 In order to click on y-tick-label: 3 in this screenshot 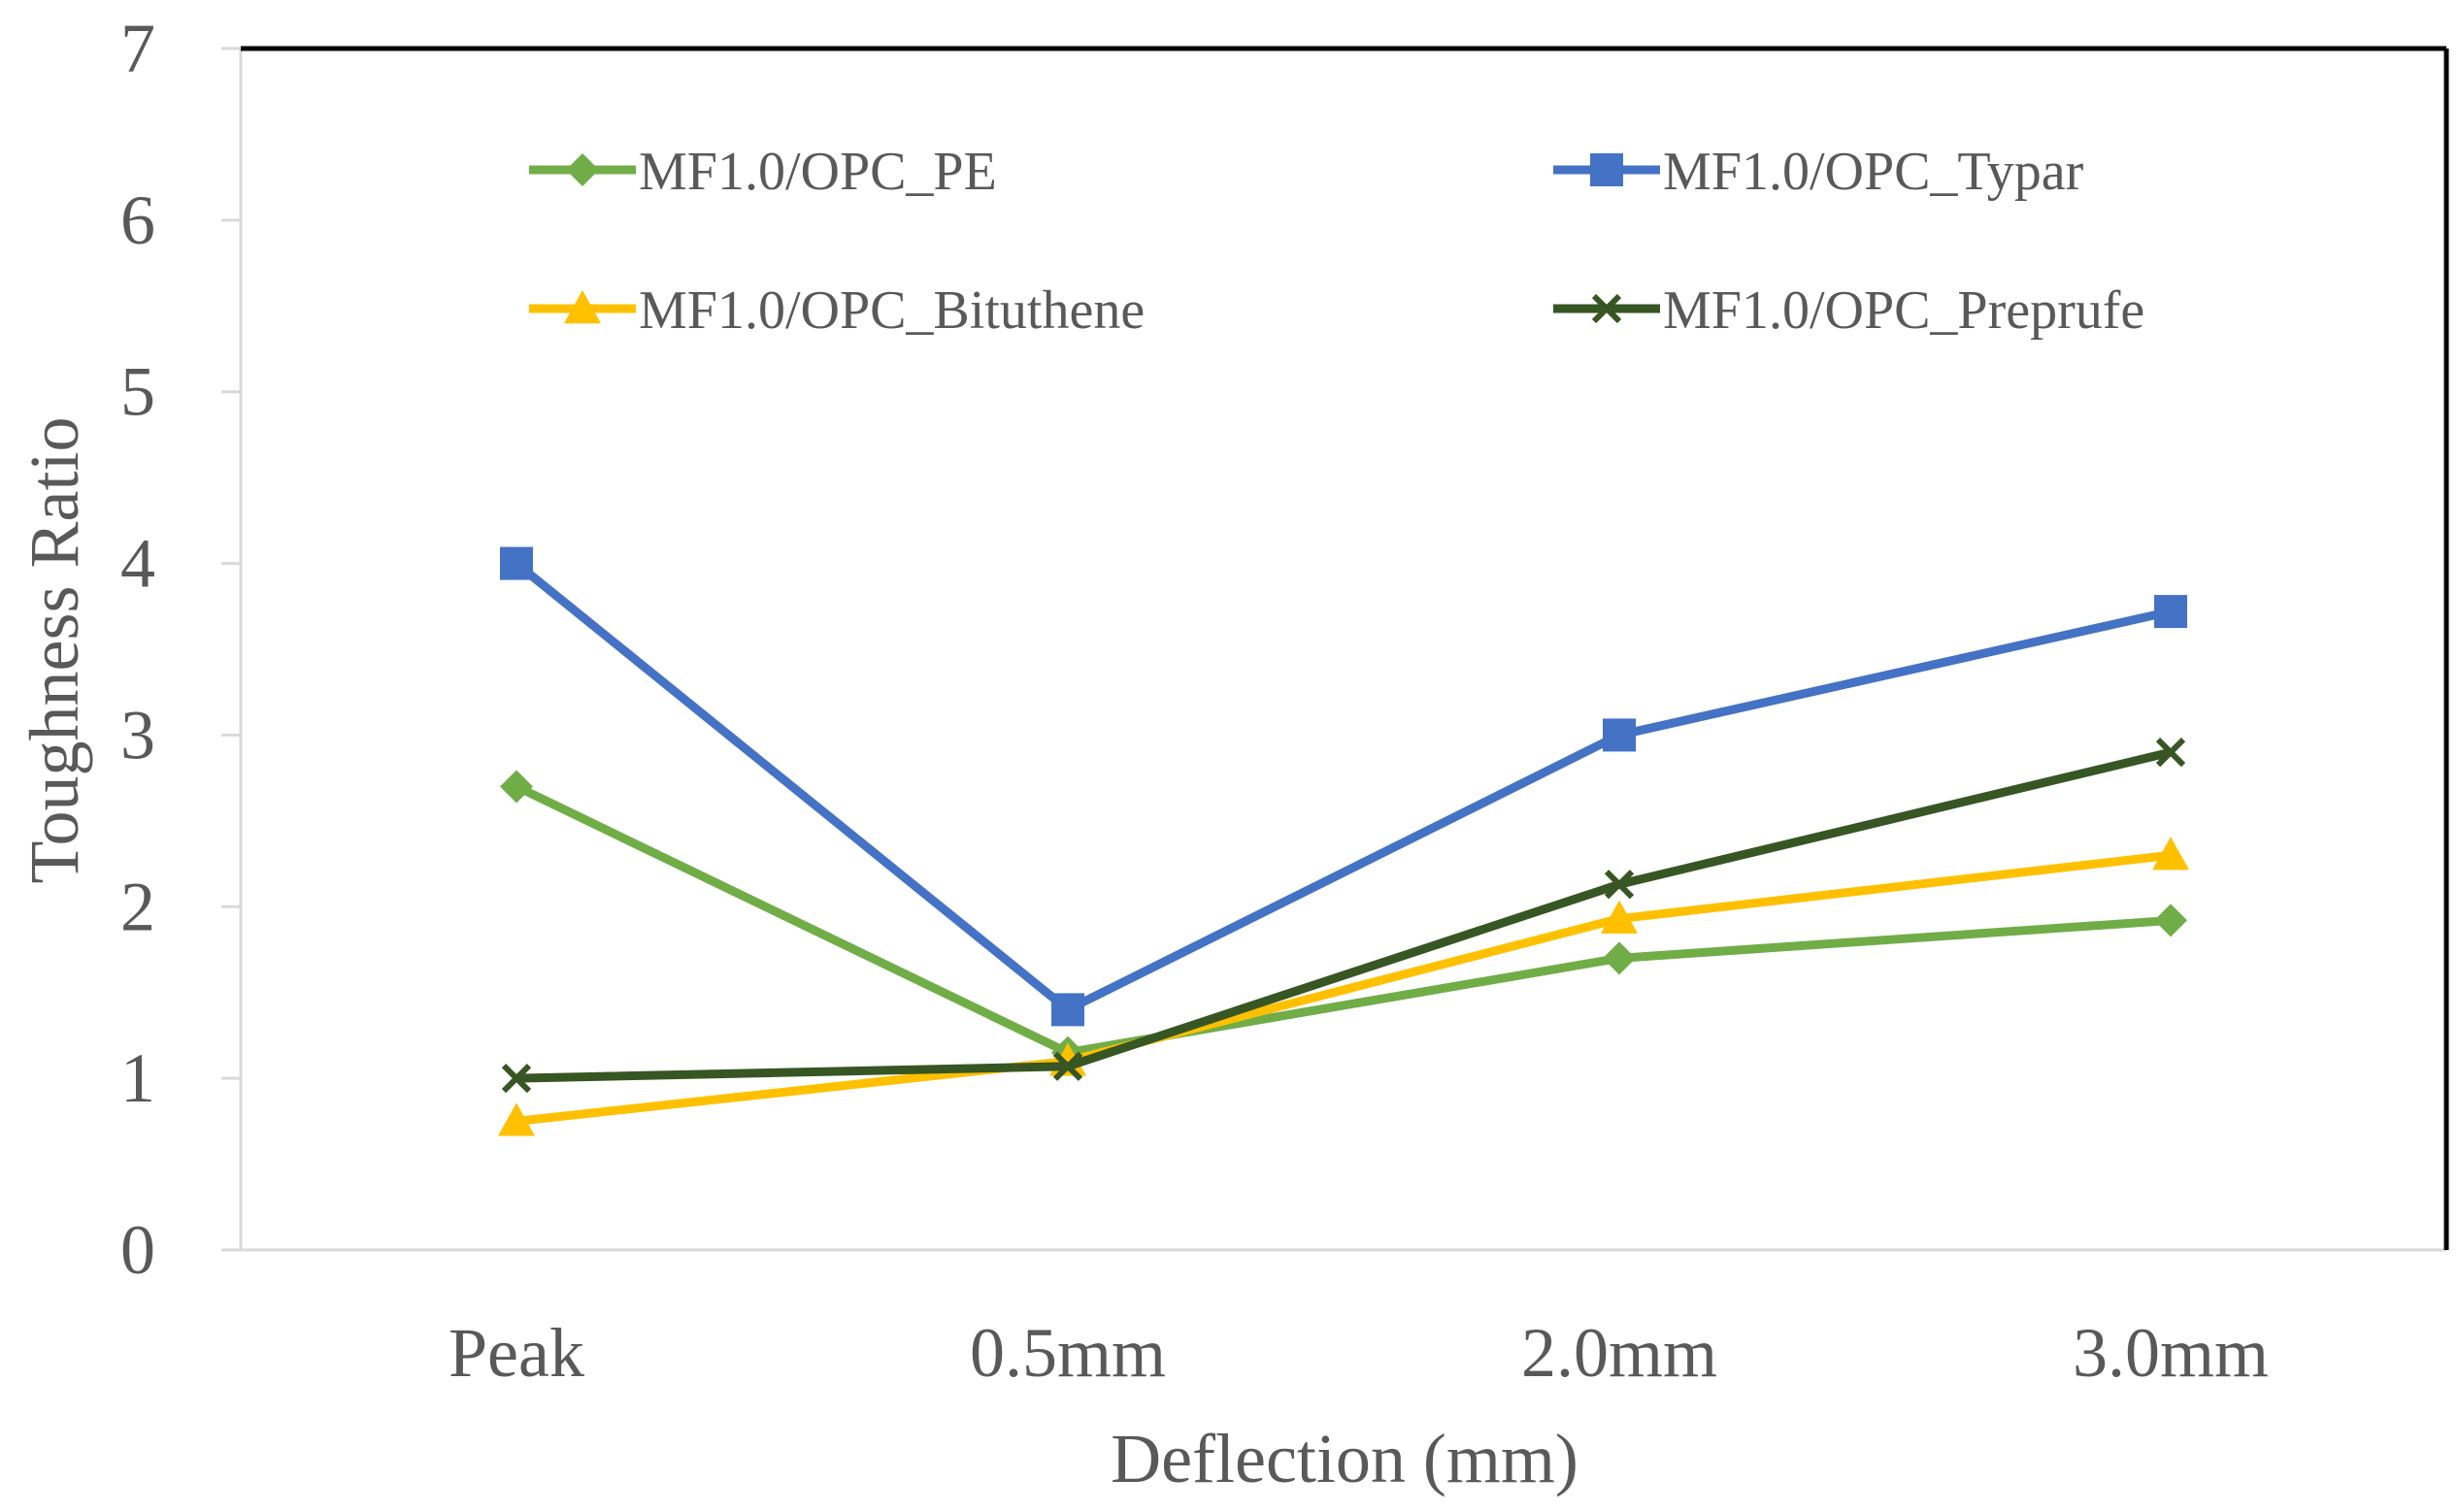, I will do `click(138, 735)`.